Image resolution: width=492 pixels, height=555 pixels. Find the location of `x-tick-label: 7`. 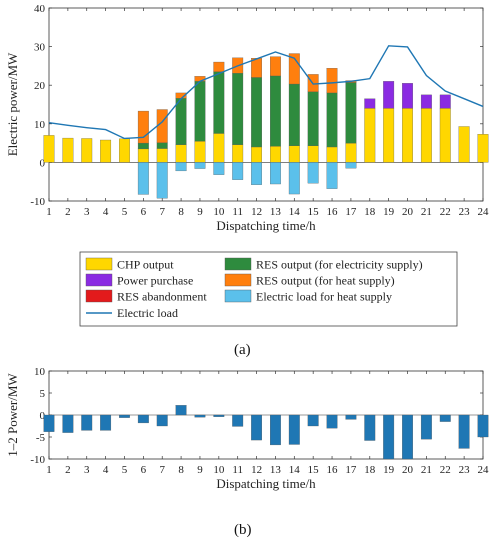

x-tick-label: 7 is located at coordinates (162, 212).